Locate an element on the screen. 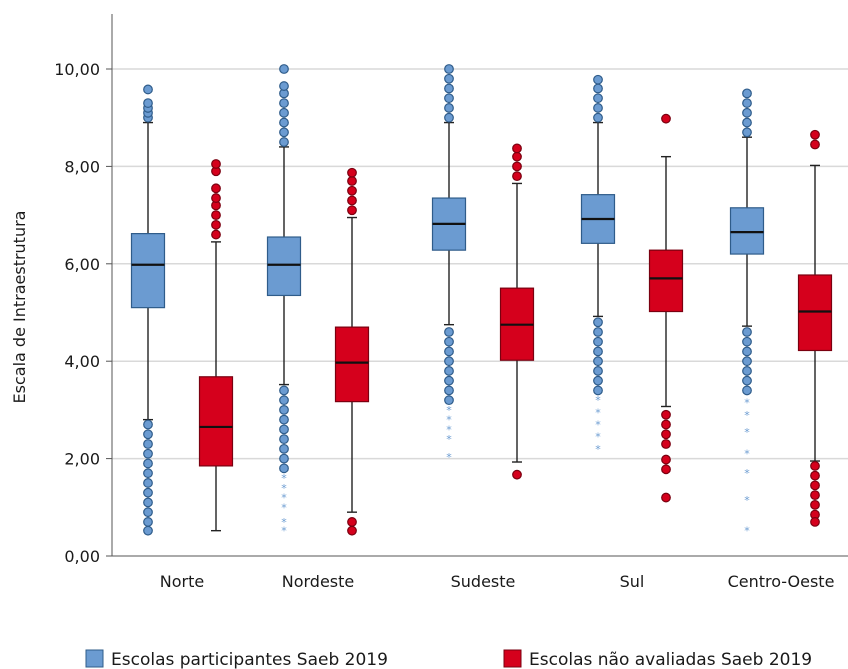  box-nao-avaliadas-centro-oeste is located at coordinates (815, 328).